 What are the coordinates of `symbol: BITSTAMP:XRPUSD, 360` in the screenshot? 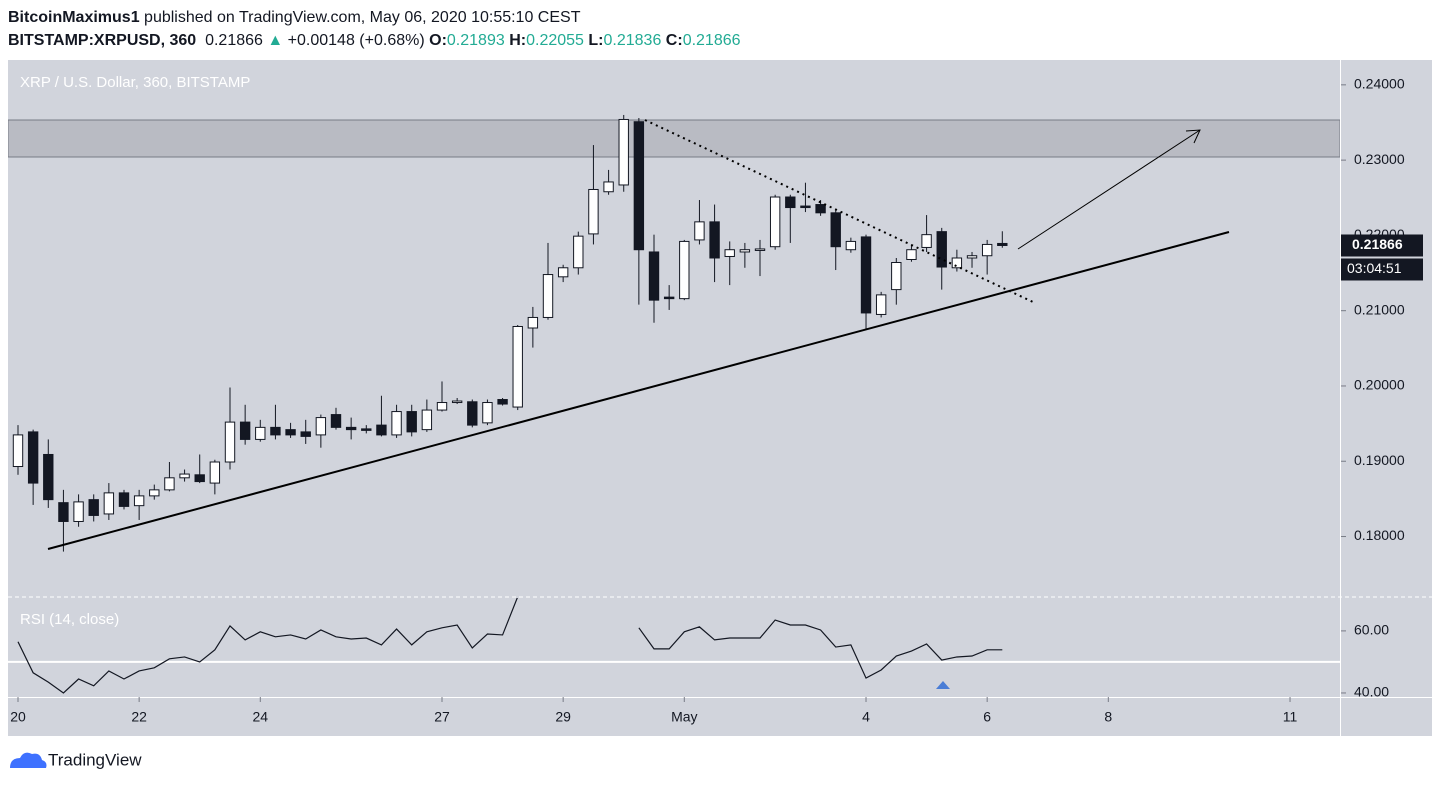 It's located at (102, 40).